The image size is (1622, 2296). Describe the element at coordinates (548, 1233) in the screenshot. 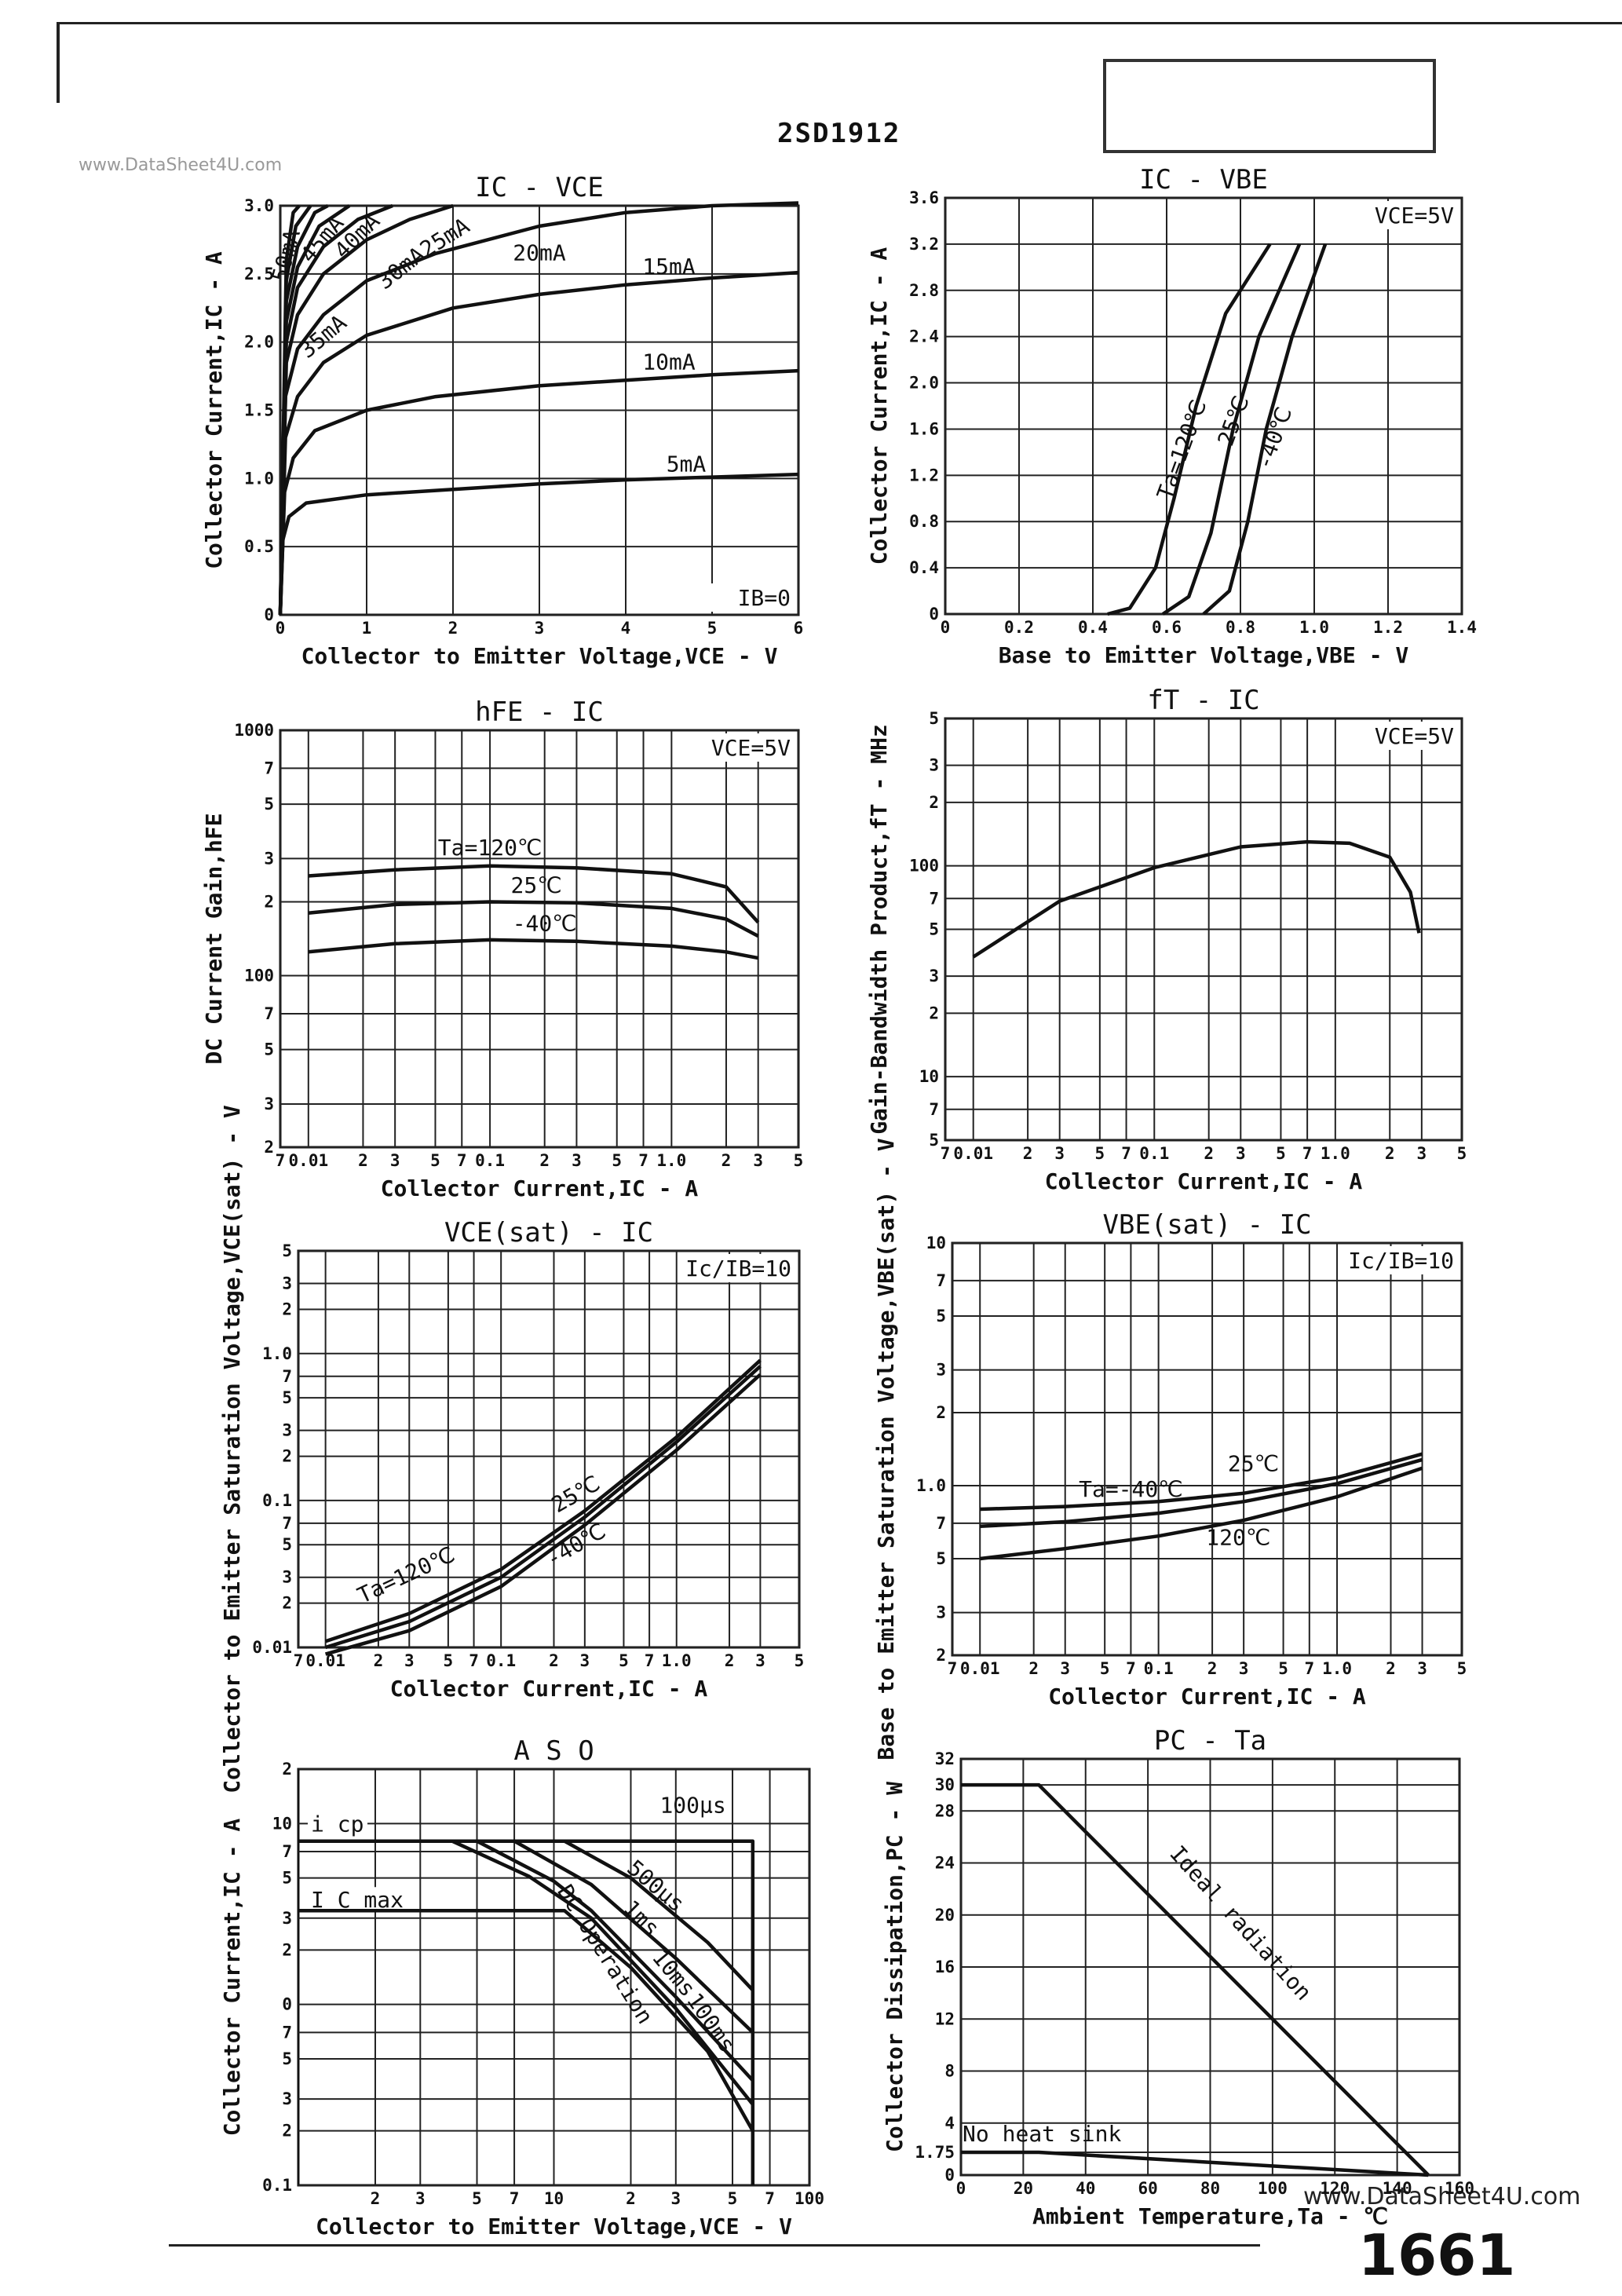

I see `chart-title: VCE(sat) - IC` at that location.